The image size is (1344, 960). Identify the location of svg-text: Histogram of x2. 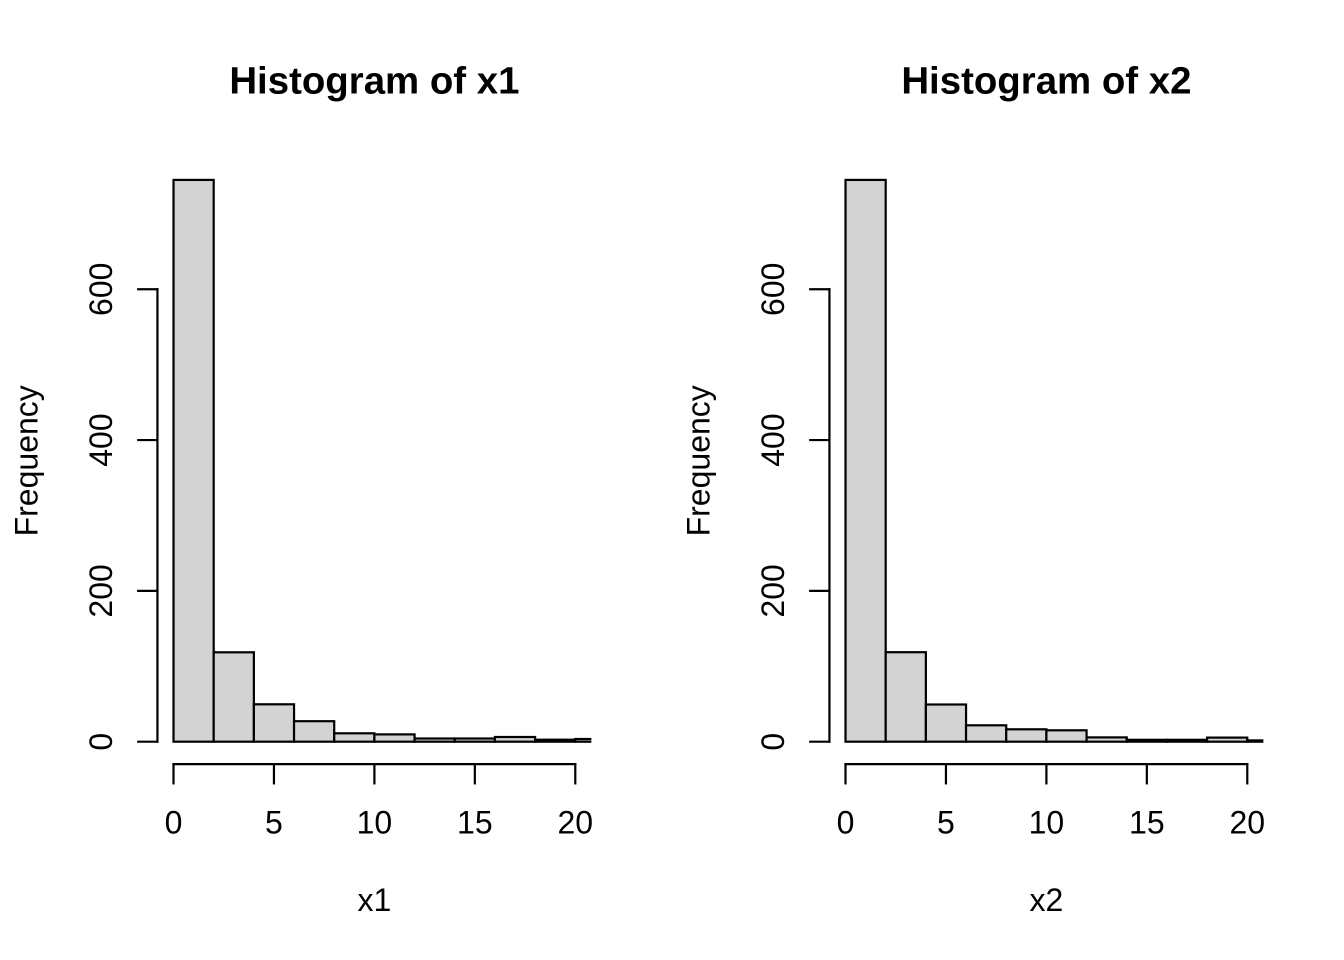
(1046, 81).